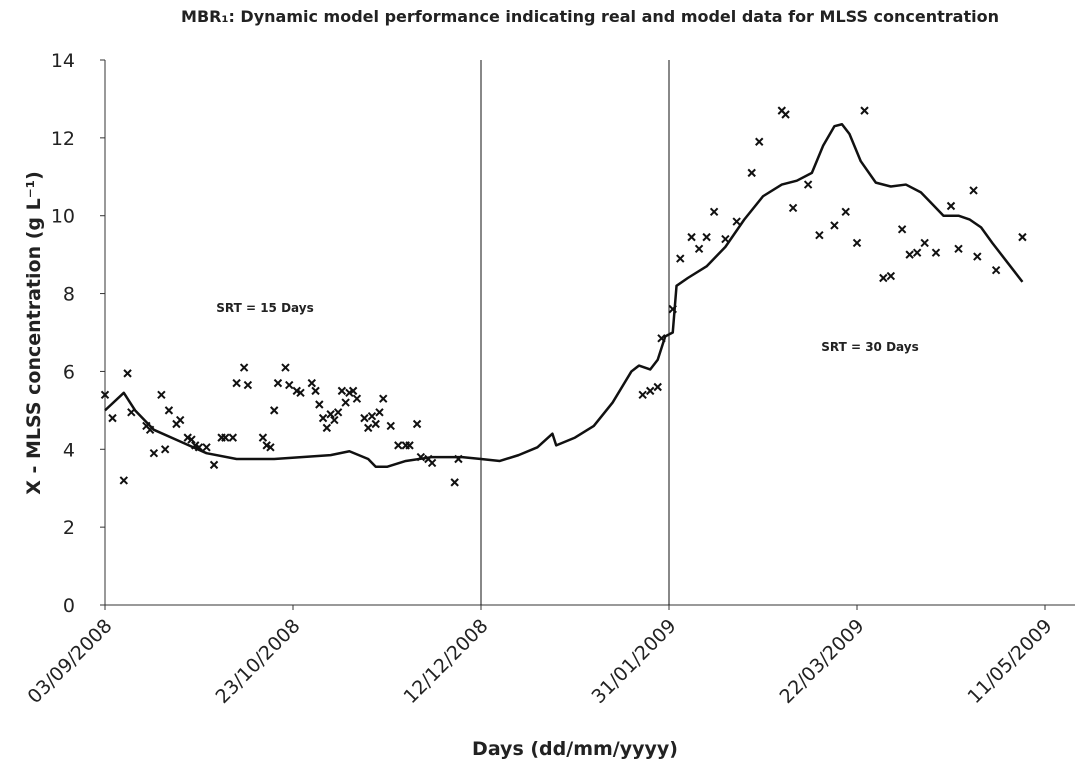 Image resolution: width=1077 pixels, height=769 pixels. I want to click on x-tick-label: 12/12/2008, so click(446, 661).